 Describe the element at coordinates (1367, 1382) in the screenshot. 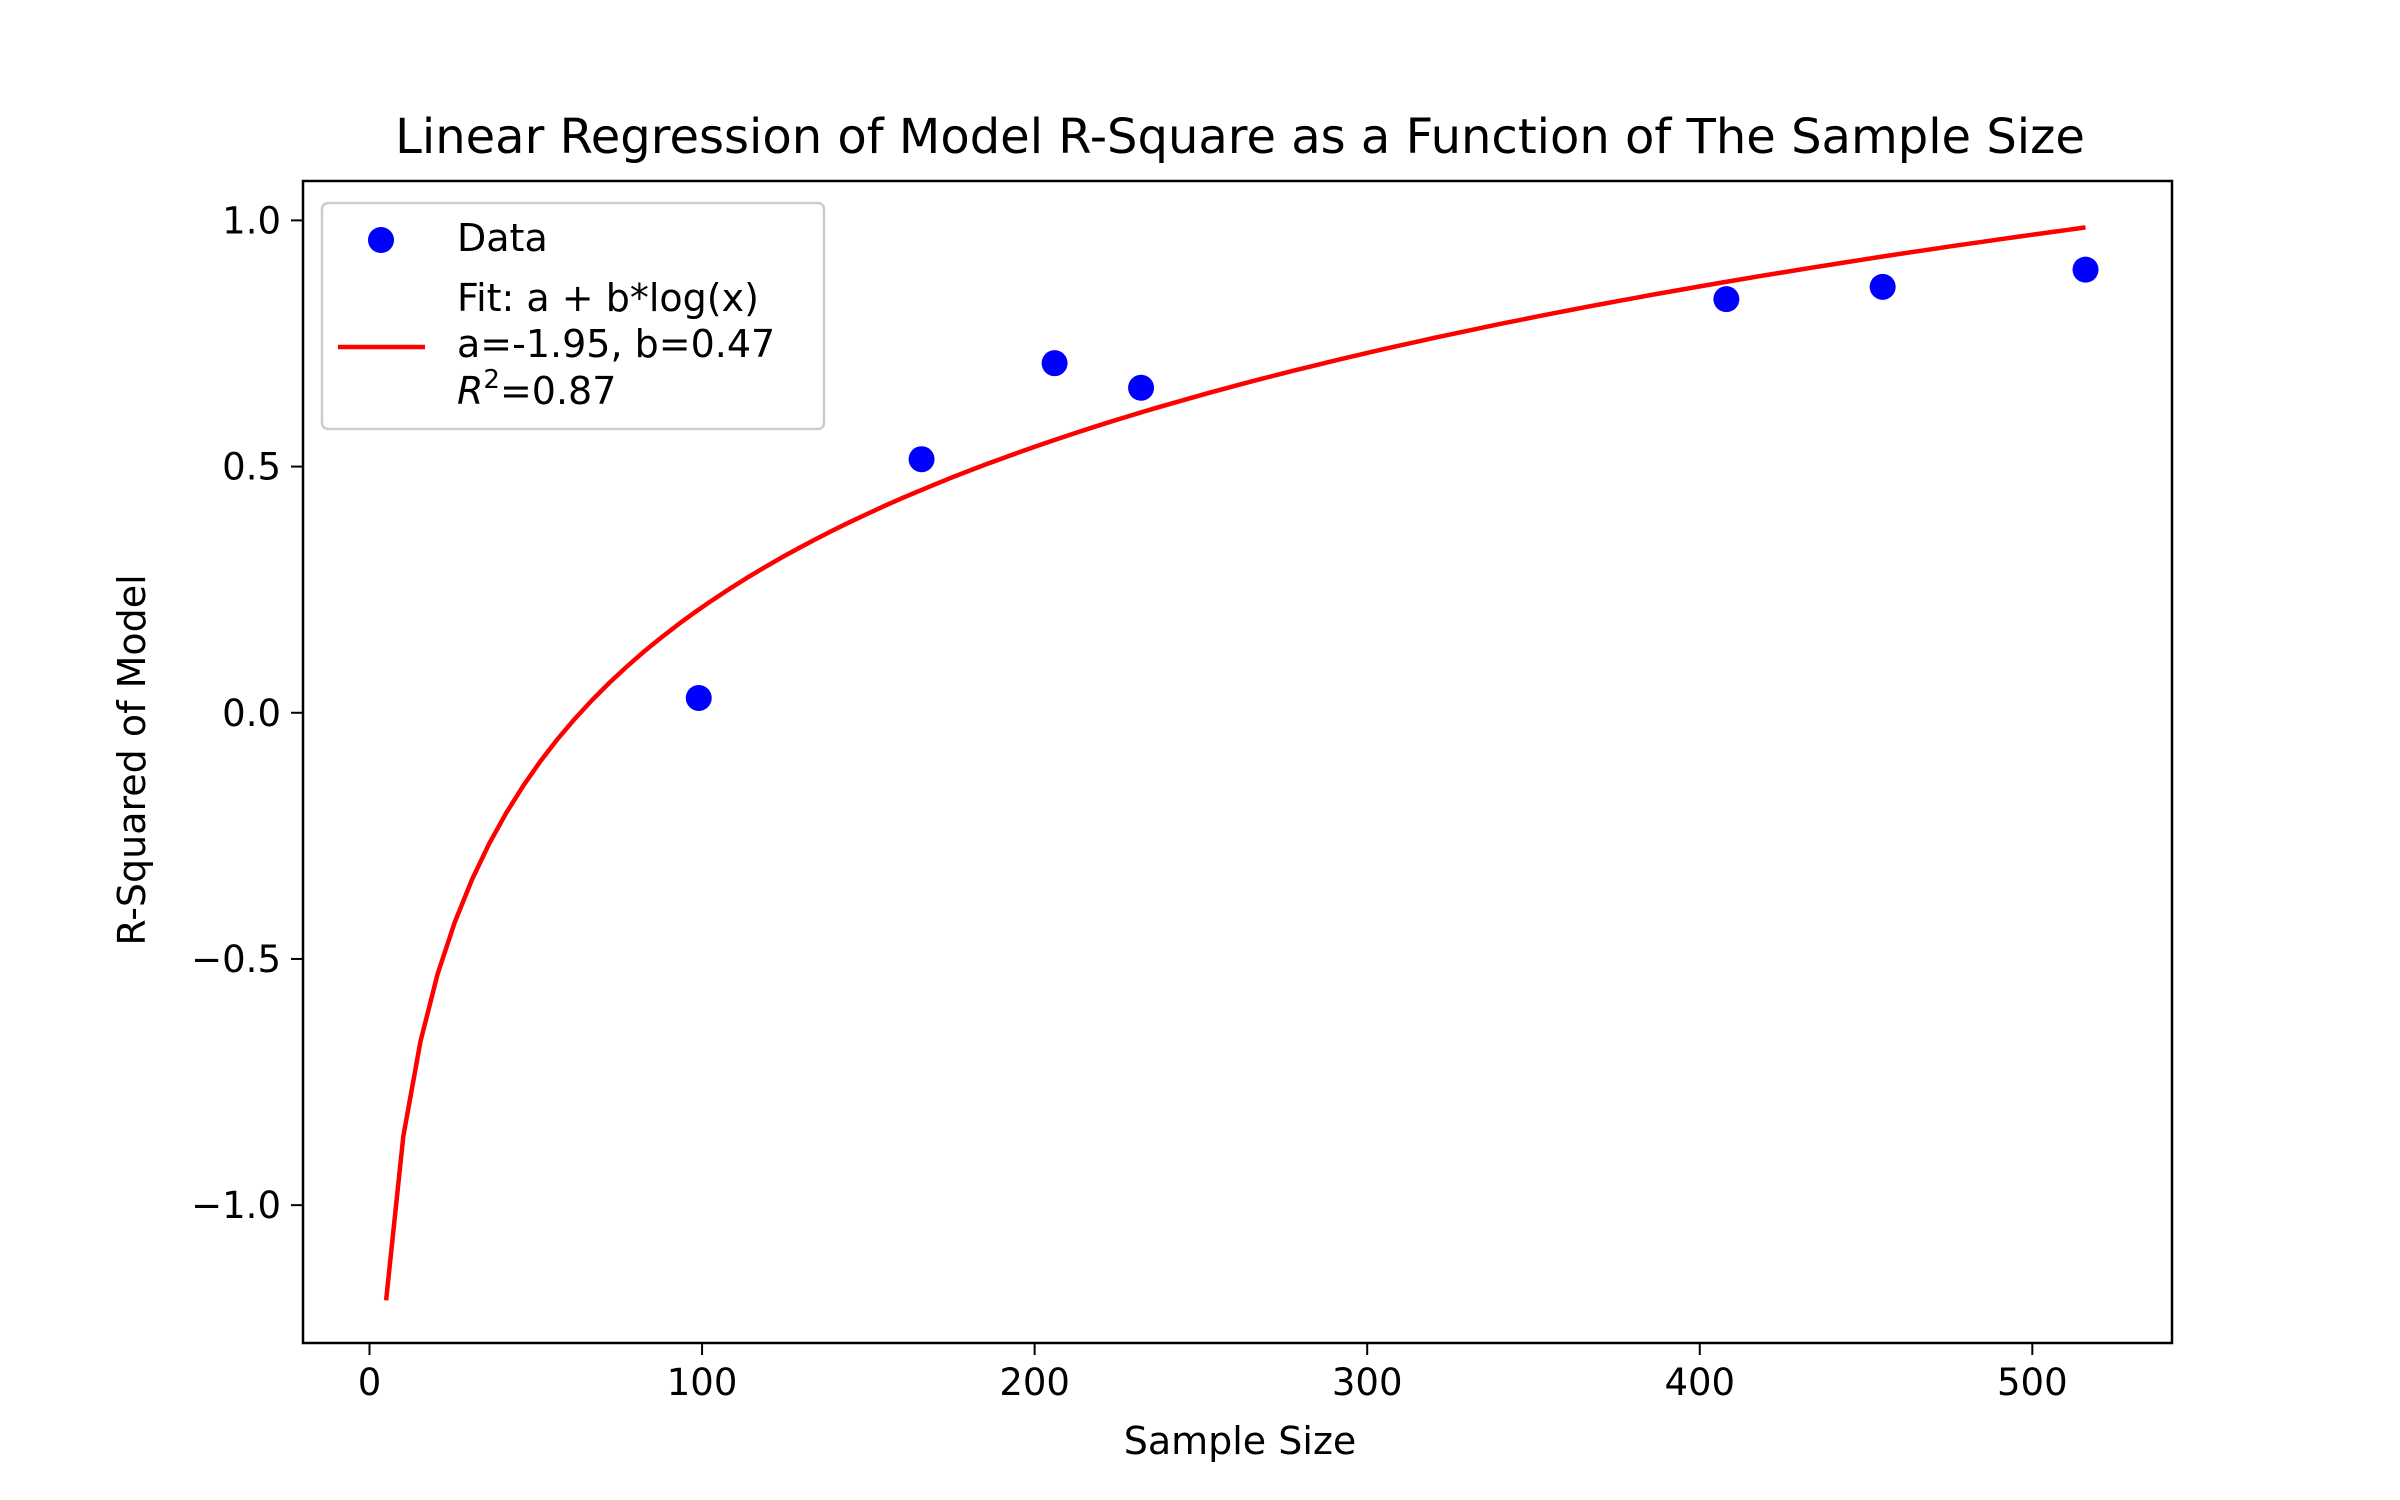

I see `x-tick-label: 300` at that location.